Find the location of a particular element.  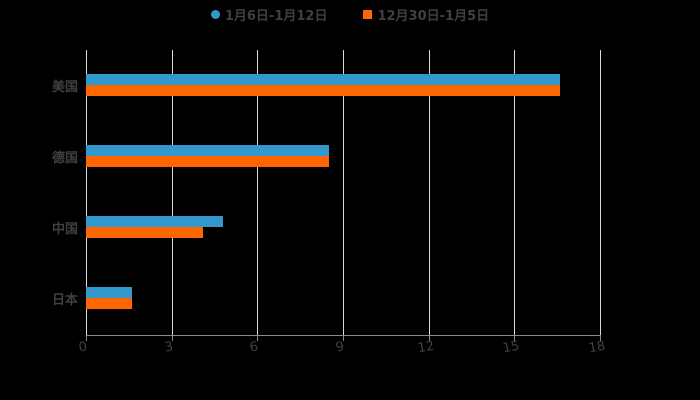

x-tick-label: 9 is located at coordinates (340, 347).